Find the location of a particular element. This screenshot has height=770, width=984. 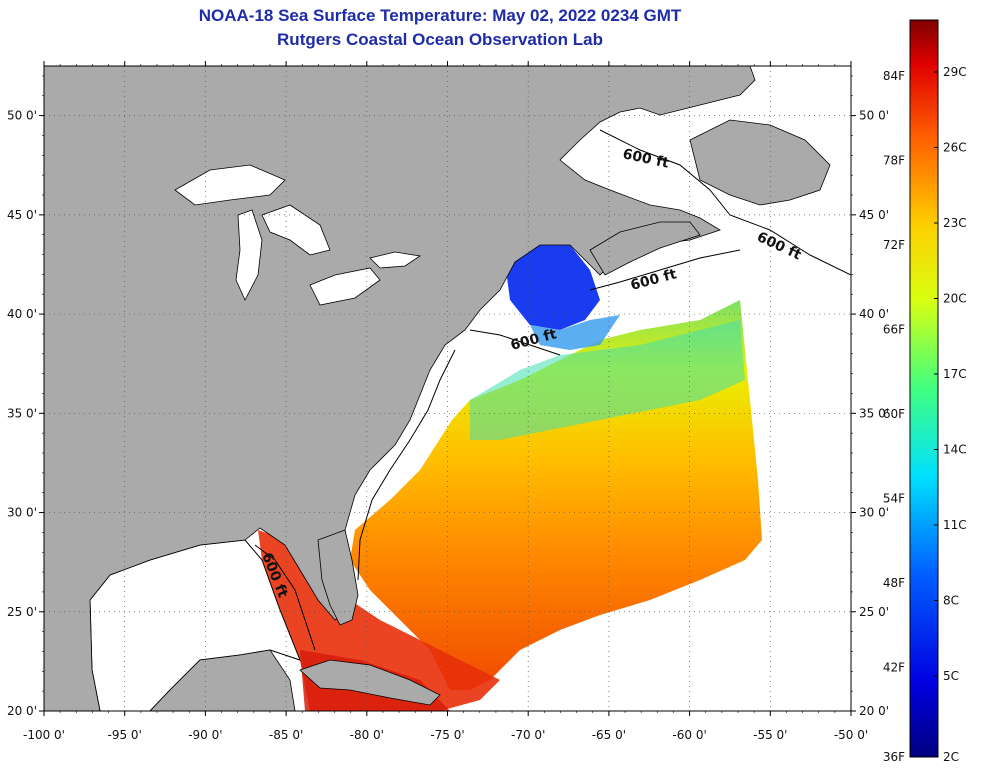

colorbar-f-label: 60F is located at coordinates (894, 414).